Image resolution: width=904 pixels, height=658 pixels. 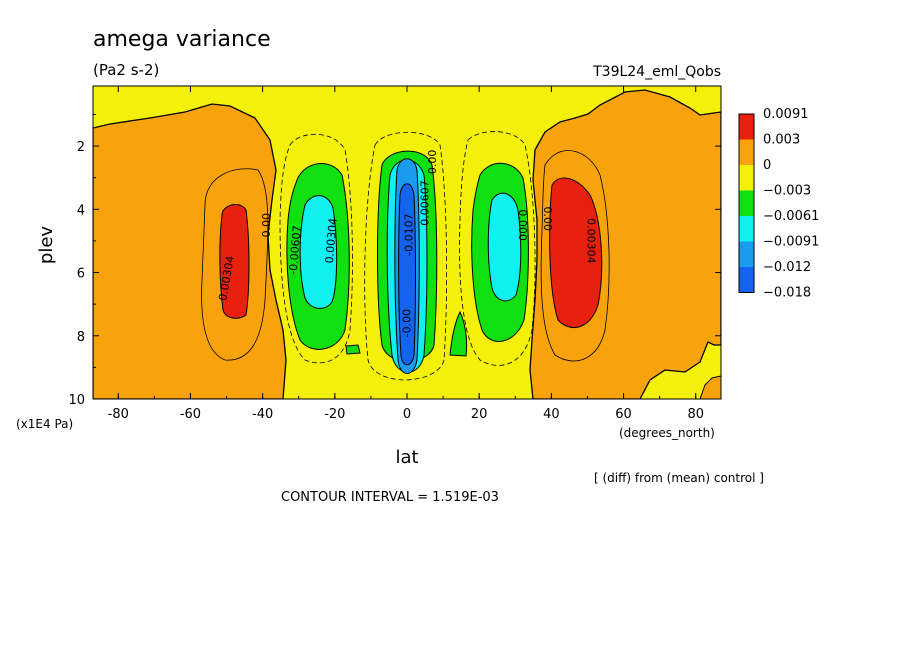 I want to click on chart-title: amega variance, so click(x=182, y=39).